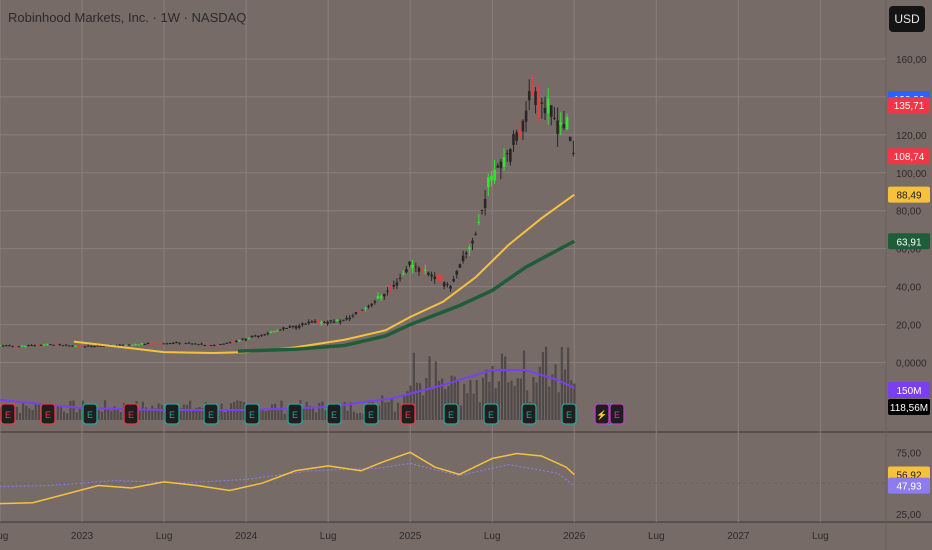 This screenshot has width=932, height=550. I want to click on x-tick-label: 2027, so click(738, 536).